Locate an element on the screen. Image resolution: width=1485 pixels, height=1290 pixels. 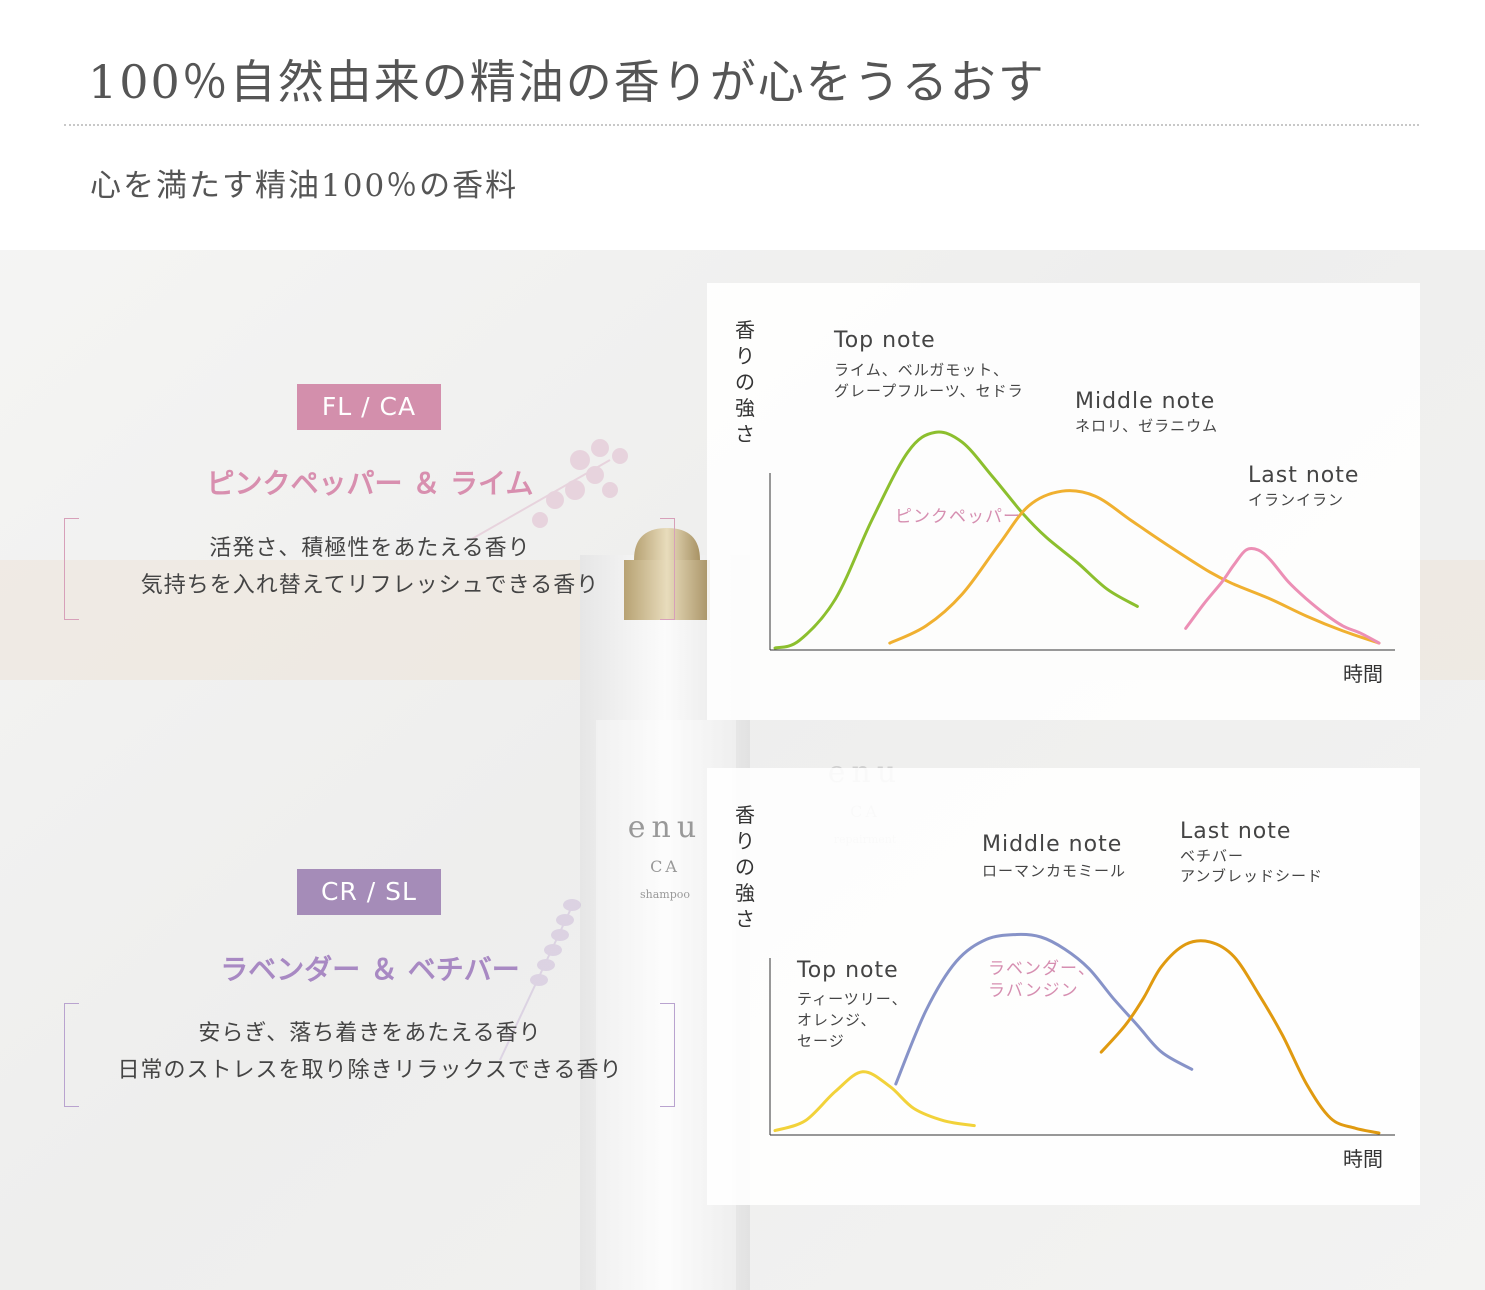
last-note-ingredients: イランイラン is located at coordinates (1296, 500).